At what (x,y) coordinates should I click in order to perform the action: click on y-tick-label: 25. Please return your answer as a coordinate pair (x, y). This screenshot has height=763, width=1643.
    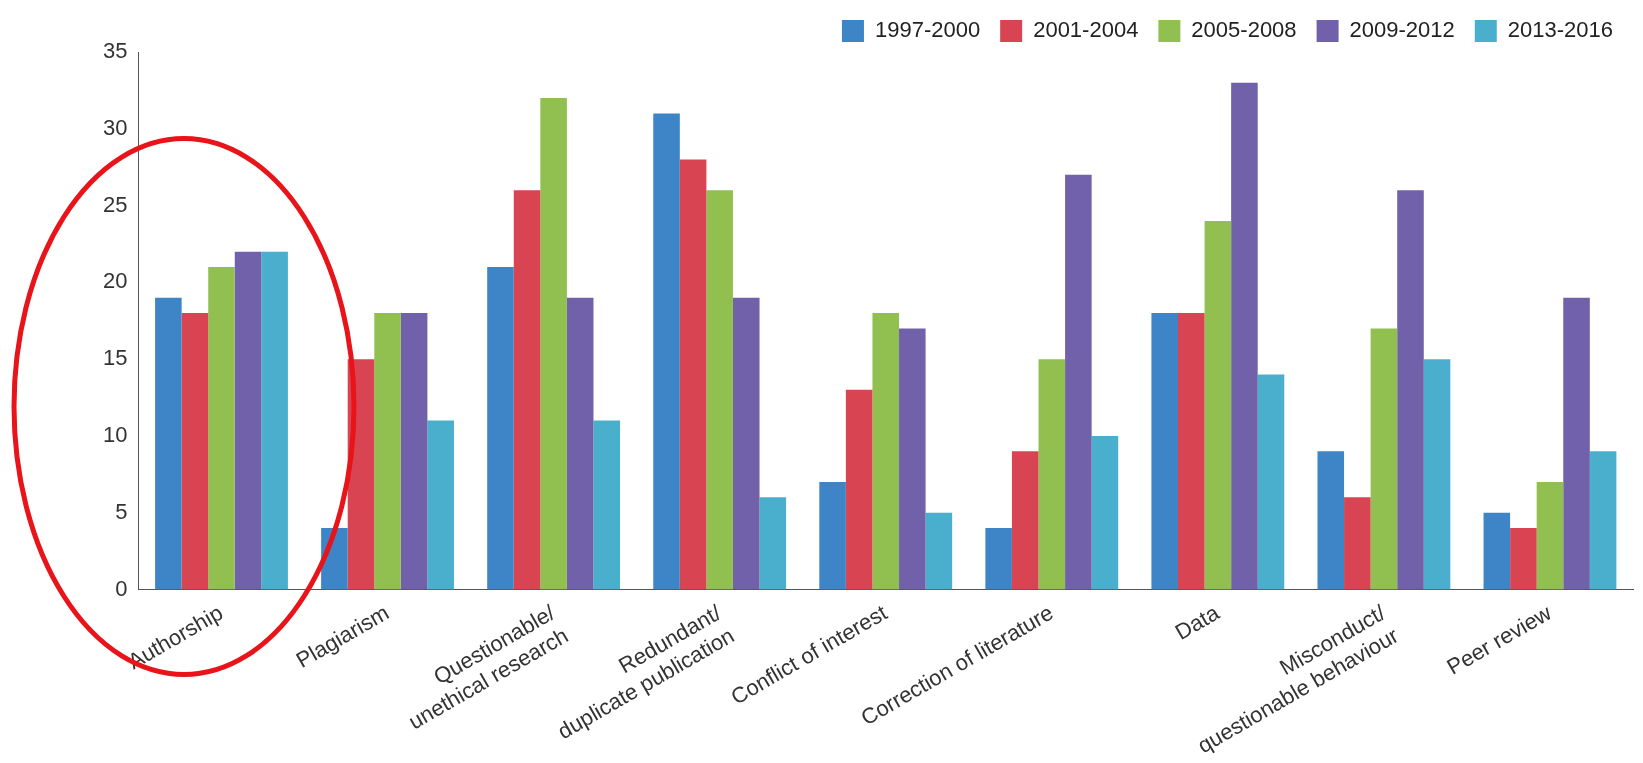
    Looking at the image, I should click on (115, 204).